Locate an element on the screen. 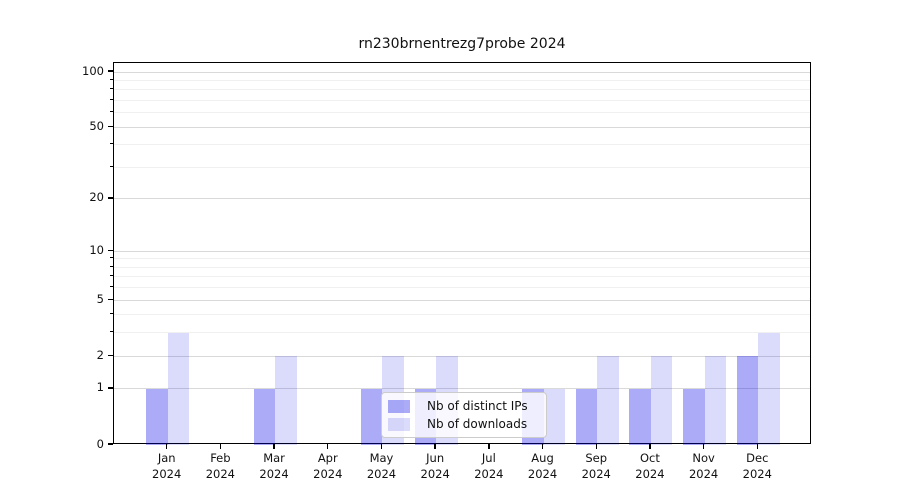  x-tick-label: Oct 2024 is located at coordinates (650, 466).